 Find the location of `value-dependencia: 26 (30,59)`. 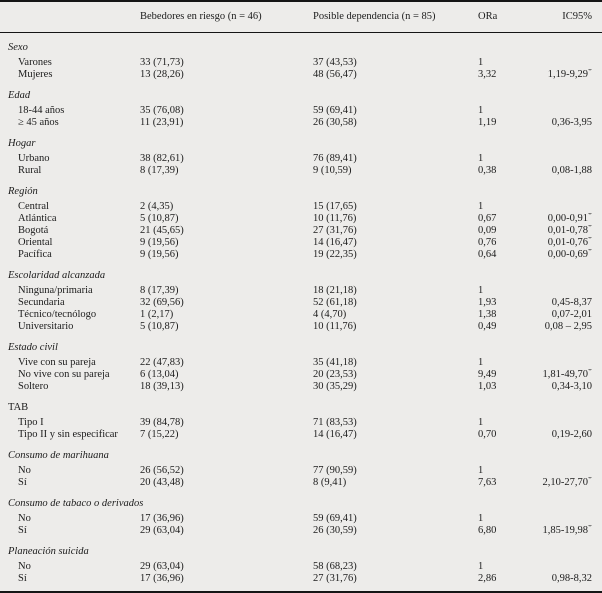

value-dependencia: 26 (30,59) is located at coordinates (335, 530).